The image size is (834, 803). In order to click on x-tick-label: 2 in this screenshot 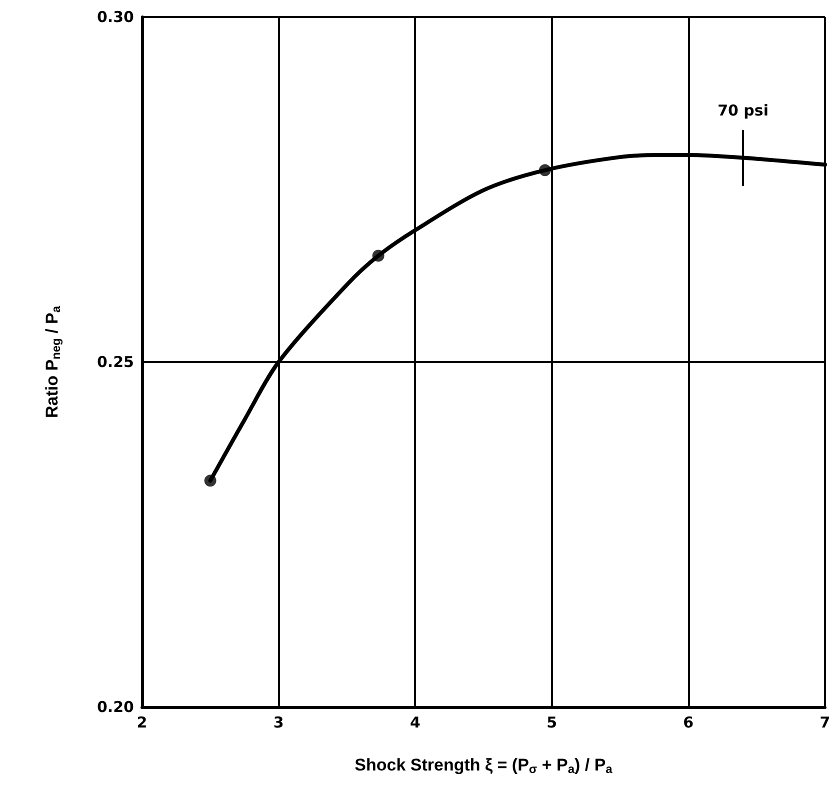, I will do `click(142, 723)`.